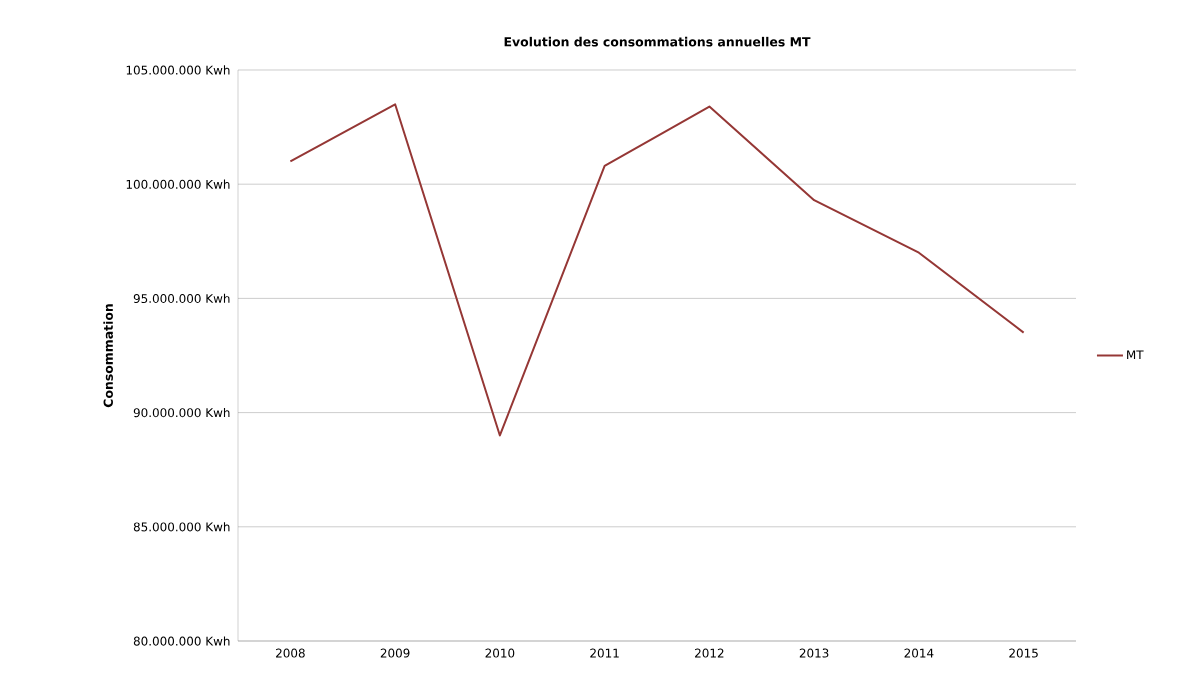 The width and height of the screenshot is (1182, 684). Describe the element at coordinates (181, 527) in the screenshot. I see `y-tick-label: 85.000.000 Kwh` at that location.